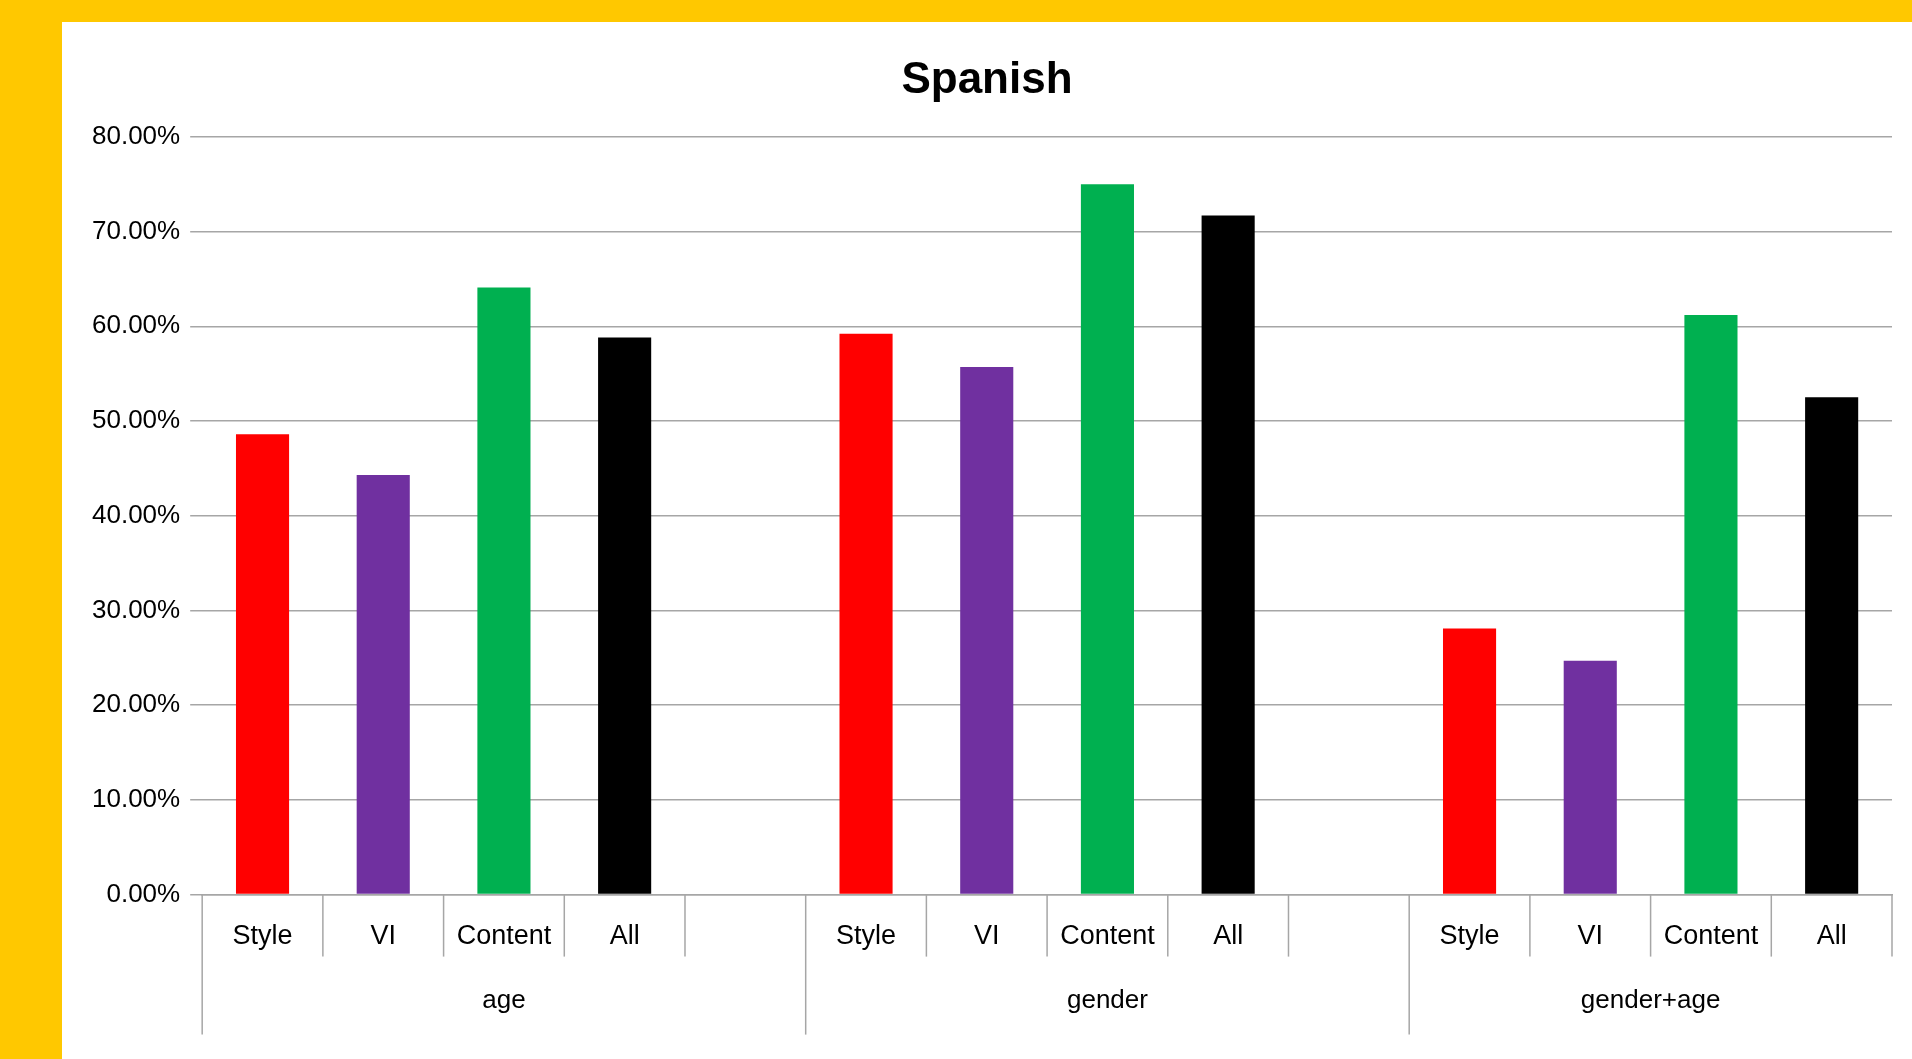  What do you see at coordinates (136, 134) in the screenshot?
I see `y-tick-label: 80.00%` at bounding box center [136, 134].